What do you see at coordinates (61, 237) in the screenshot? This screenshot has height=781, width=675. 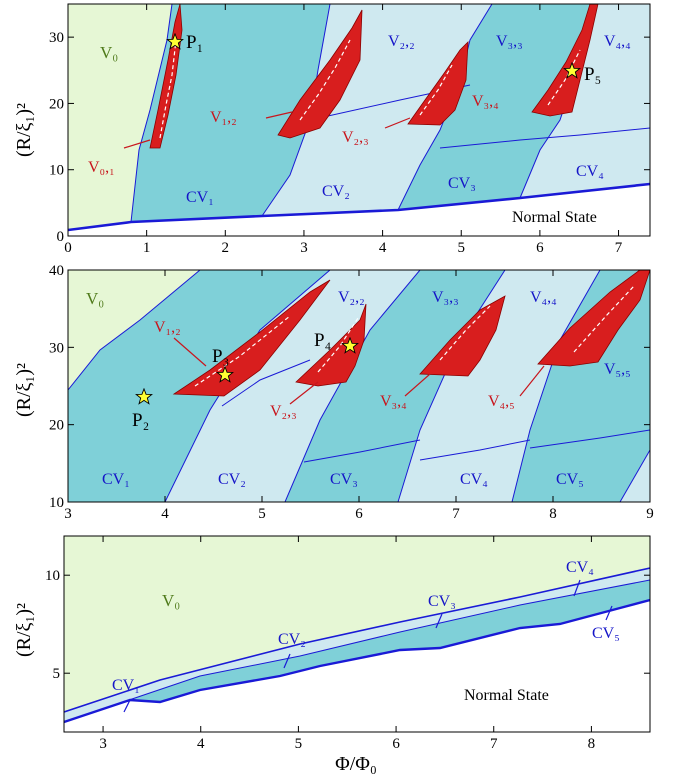 I see `y-tick-label: 0` at bounding box center [61, 237].